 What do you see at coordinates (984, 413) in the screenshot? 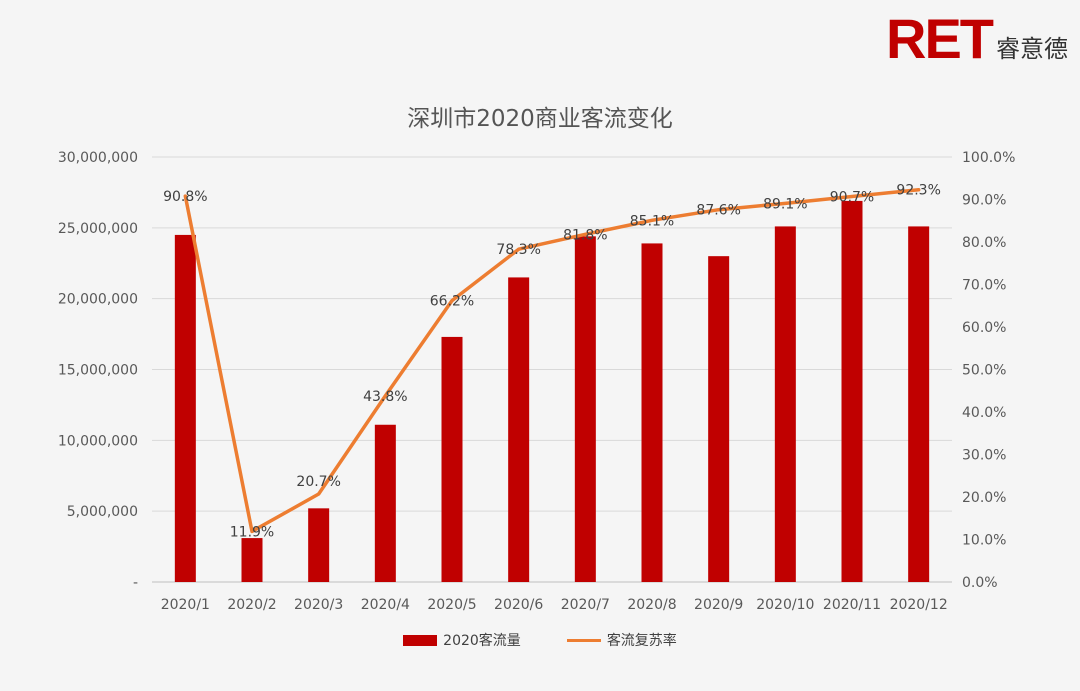
I see `y-right-tick-label: 40.0%` at bounding box center [984, 413].